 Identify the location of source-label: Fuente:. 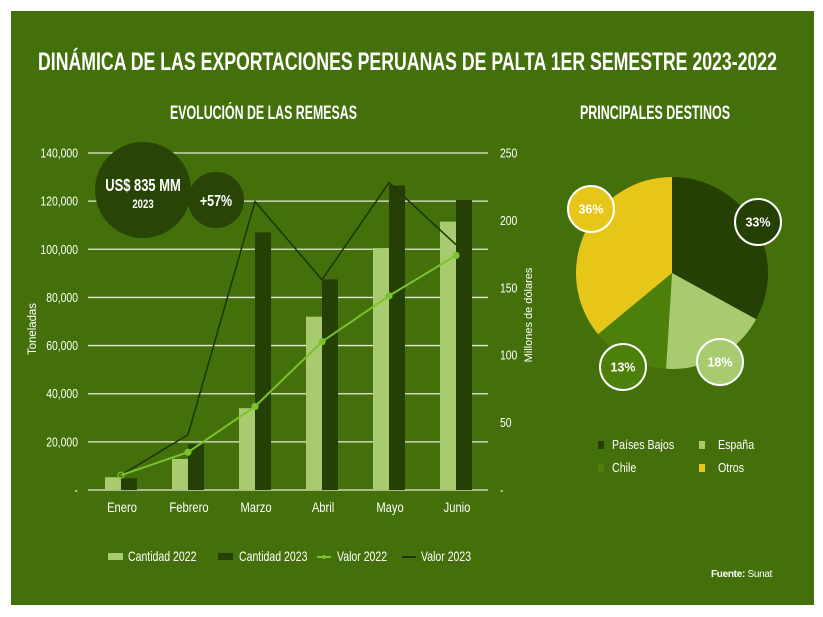
(728, 574).